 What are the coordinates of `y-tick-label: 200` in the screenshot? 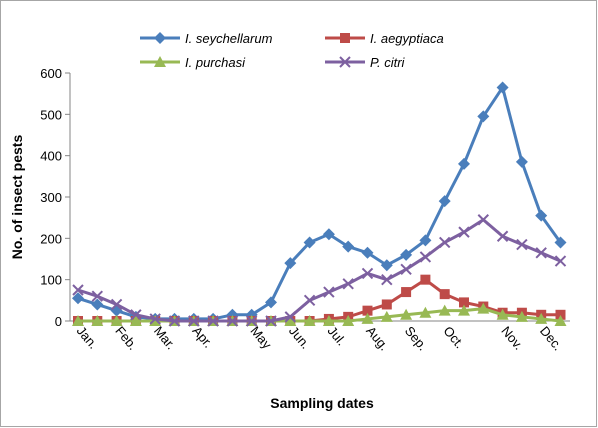 It's located at (51, 238).